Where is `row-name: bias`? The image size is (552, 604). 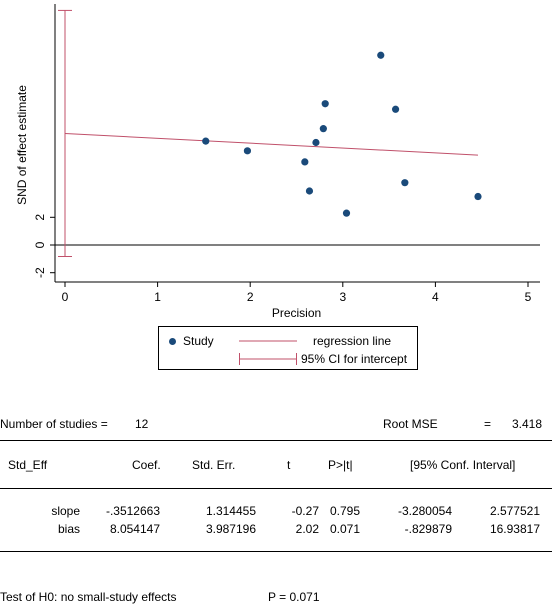 row-name: bias is located at coordinates (68, 529).